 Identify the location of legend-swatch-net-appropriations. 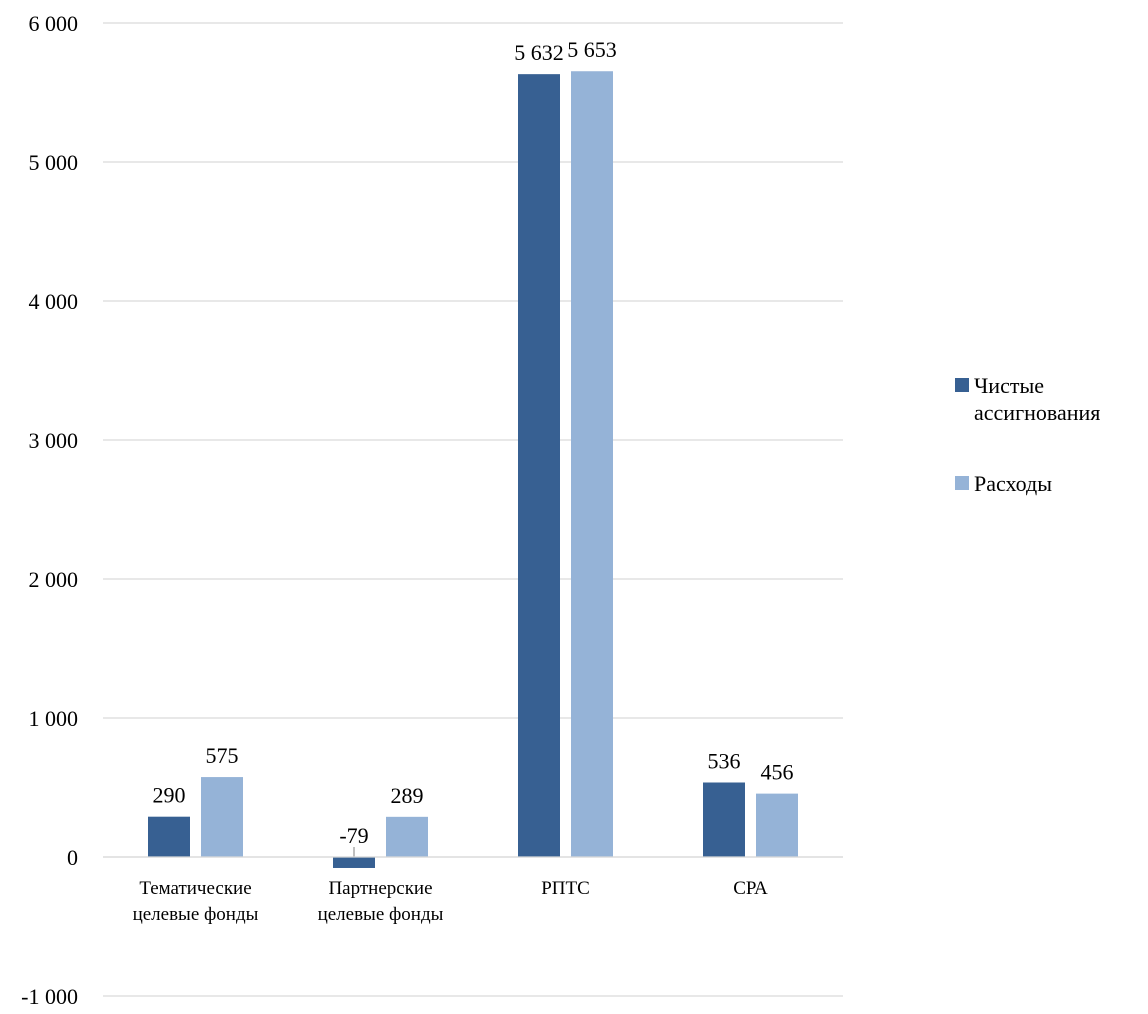
(962, 385).